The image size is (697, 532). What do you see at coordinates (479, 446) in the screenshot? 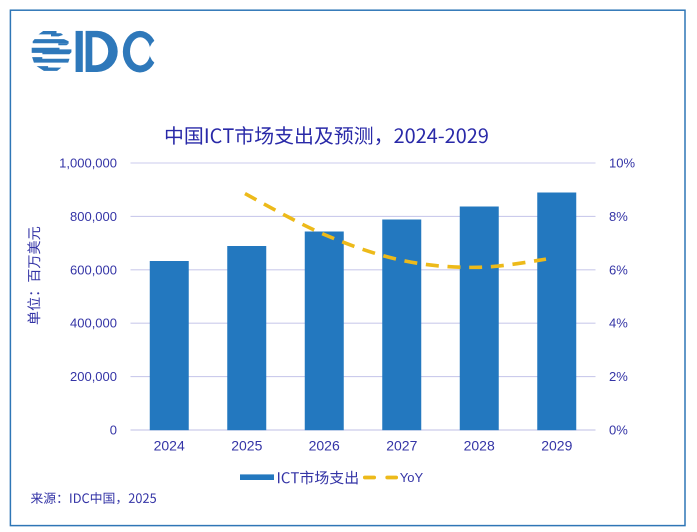
I see `svg-text: 2028` at bounding box center [479, 446].